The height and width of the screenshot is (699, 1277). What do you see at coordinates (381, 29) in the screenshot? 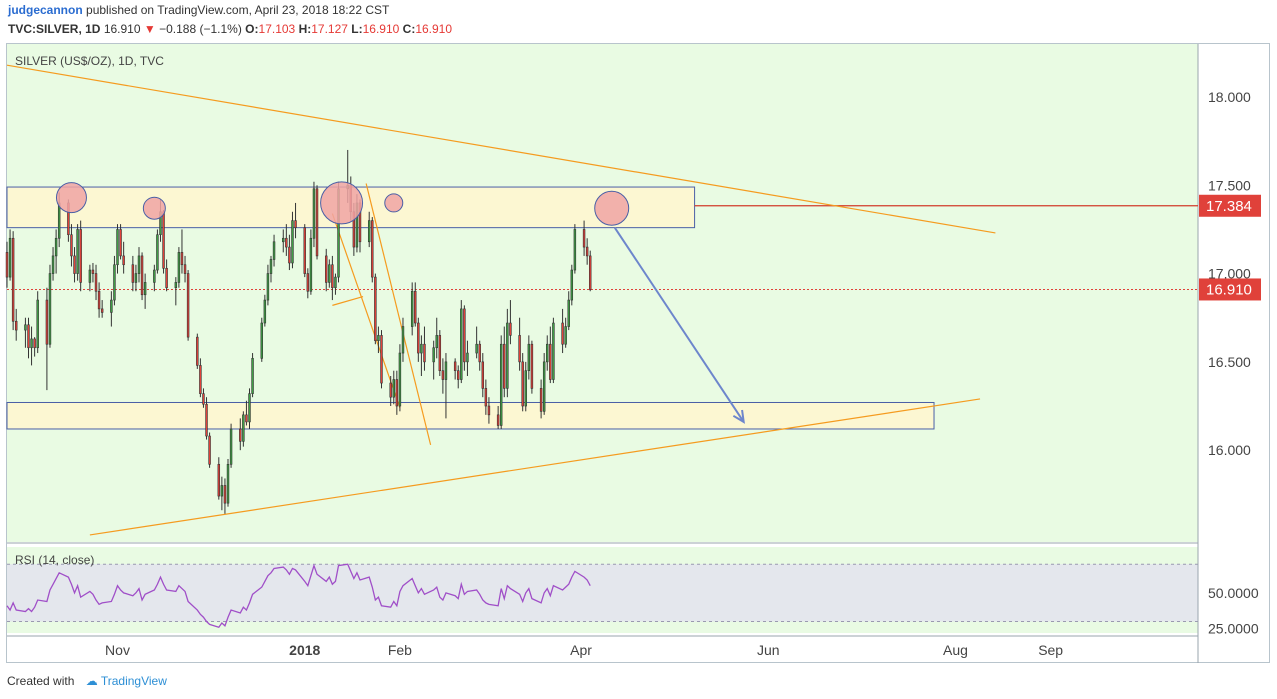
I see `low-value: 16.910` at bounding box center [381, 29].